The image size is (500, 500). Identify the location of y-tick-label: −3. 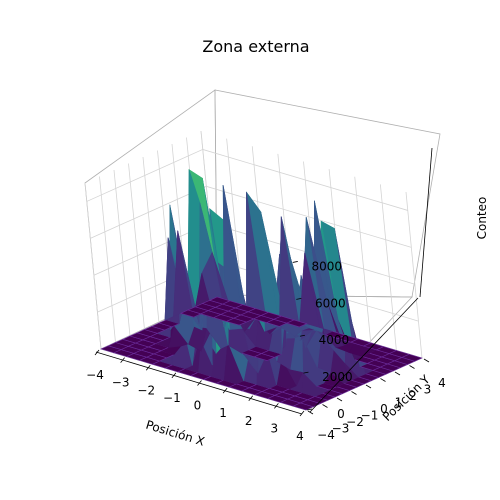
(341, 429).